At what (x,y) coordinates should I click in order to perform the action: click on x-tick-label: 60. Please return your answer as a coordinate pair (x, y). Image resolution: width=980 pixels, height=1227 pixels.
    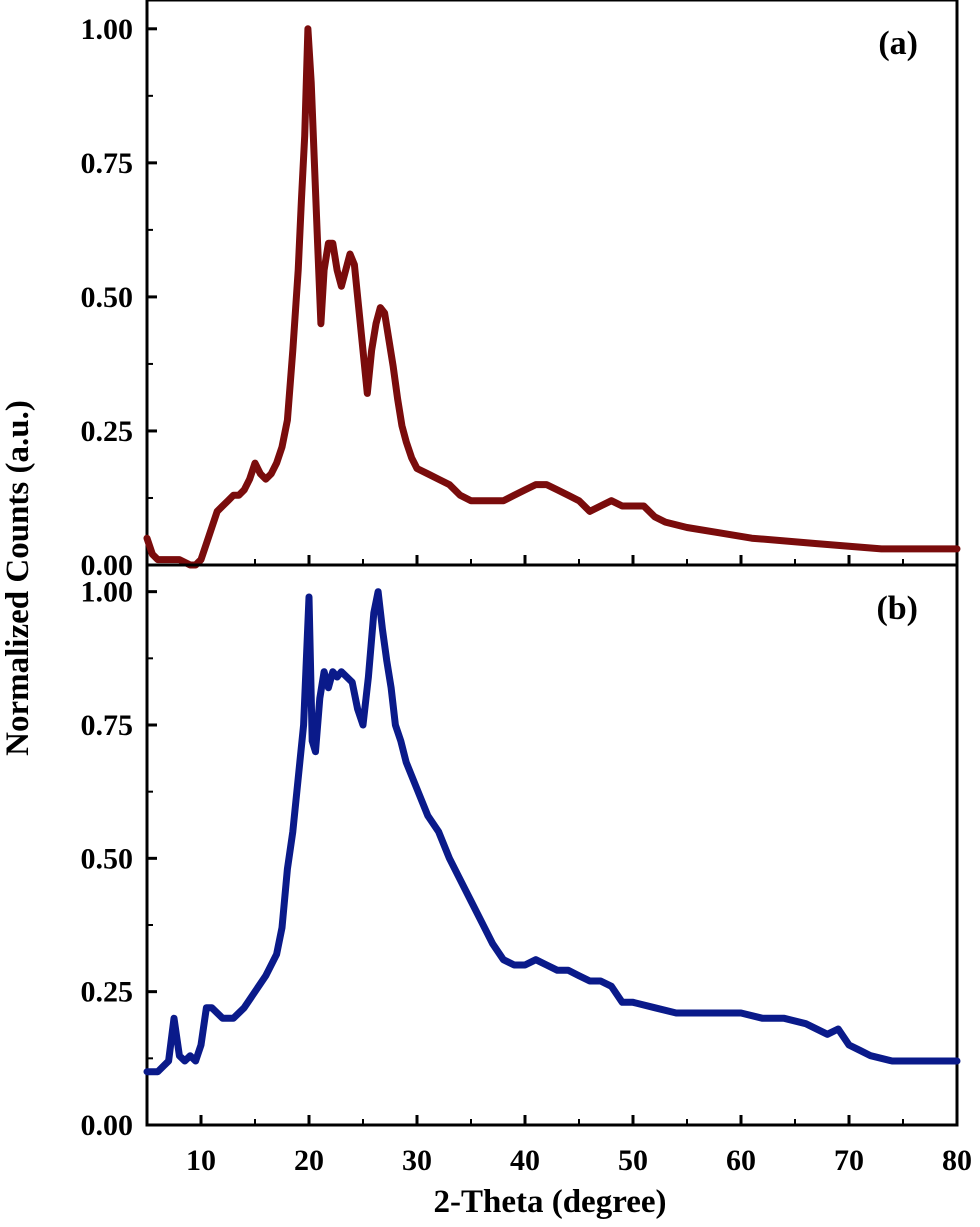
    Looking at the image, I should click on (741, 1160).